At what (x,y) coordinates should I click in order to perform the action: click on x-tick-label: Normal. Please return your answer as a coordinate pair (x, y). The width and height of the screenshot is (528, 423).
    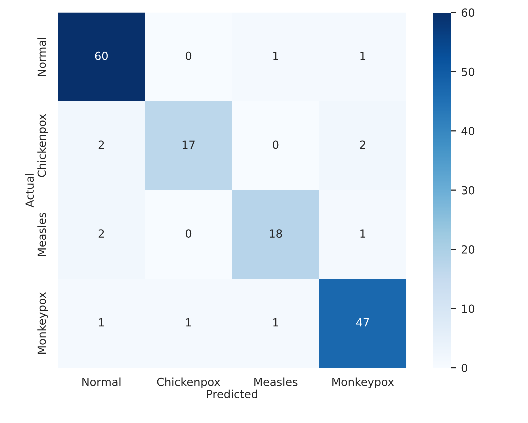
    Looking at the image, I should click on (101, 382).